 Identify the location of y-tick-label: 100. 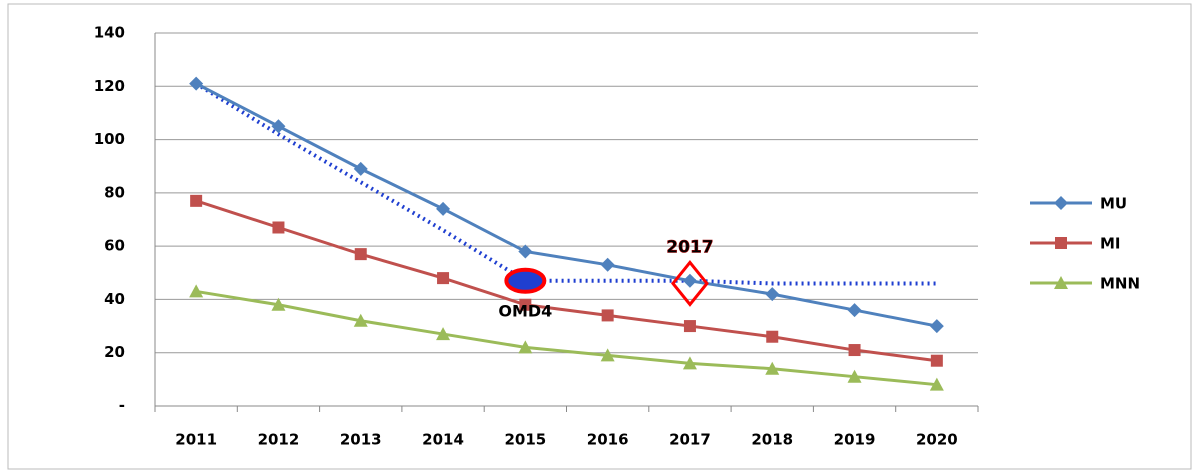
(109, 139).